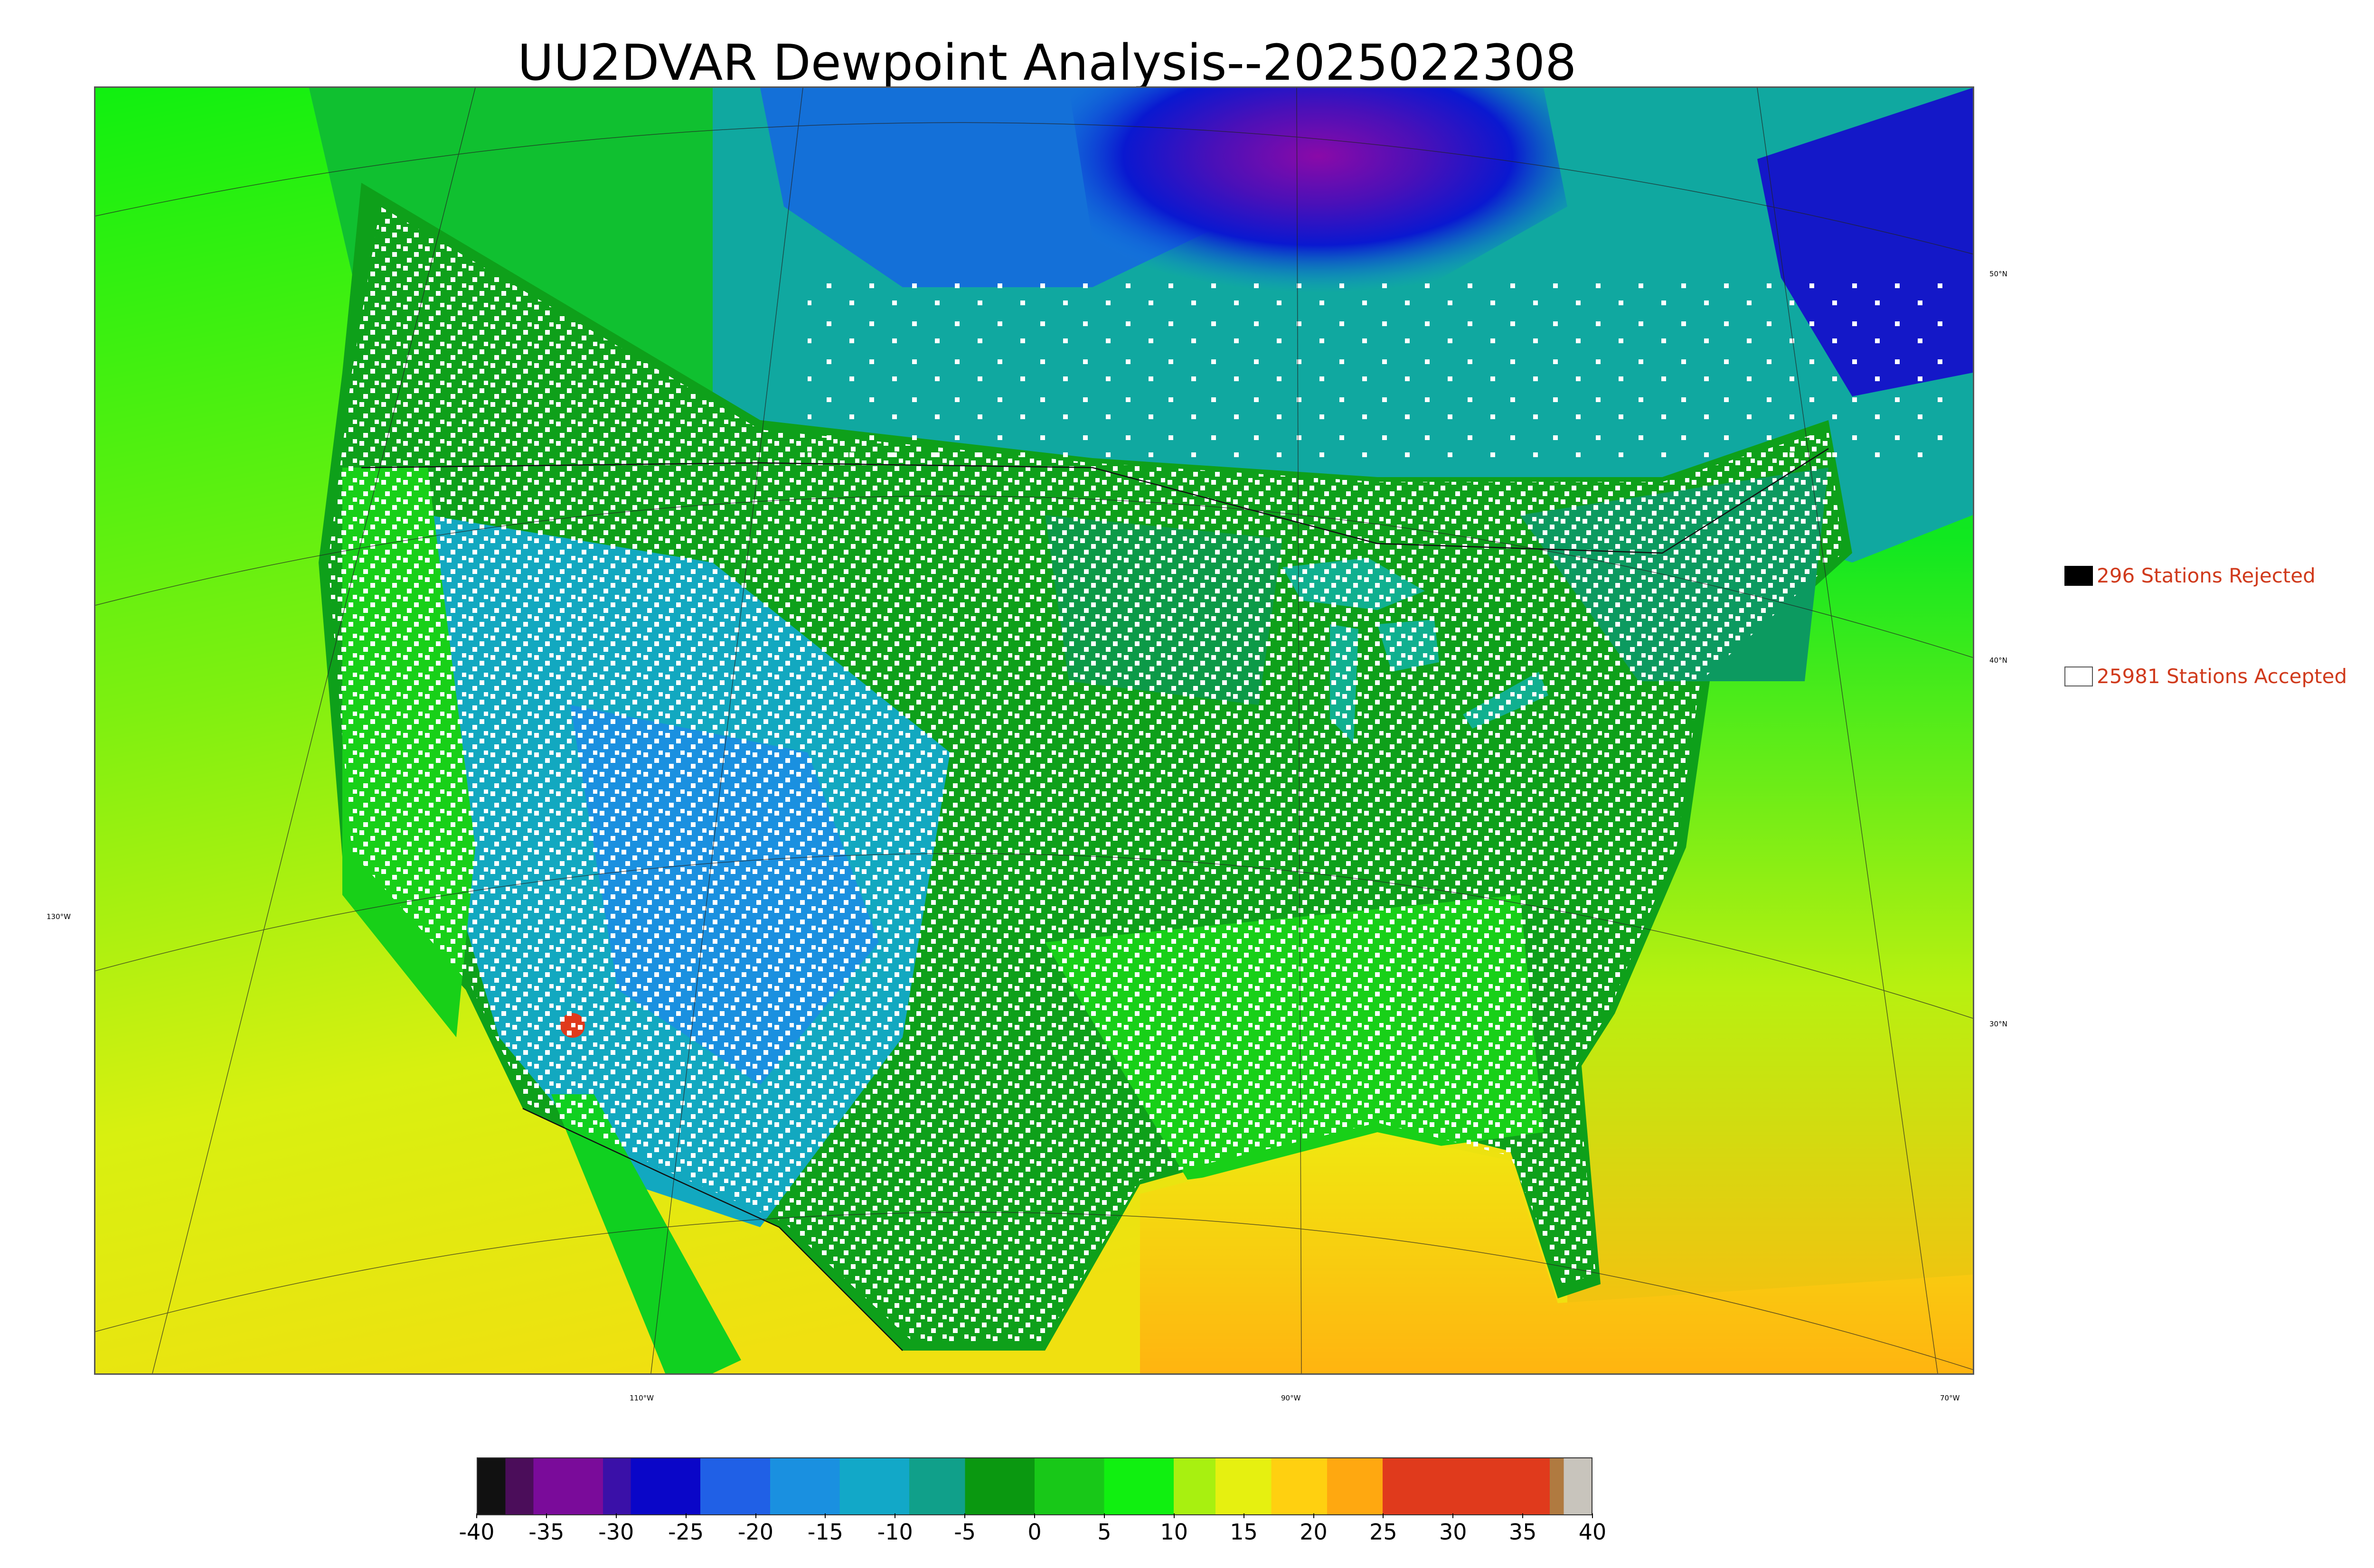  What do you see at coordinates (616, 1532) in the screenshot?
I see `colorbar-tick-label: -30` at bounding box center [616, 1532].